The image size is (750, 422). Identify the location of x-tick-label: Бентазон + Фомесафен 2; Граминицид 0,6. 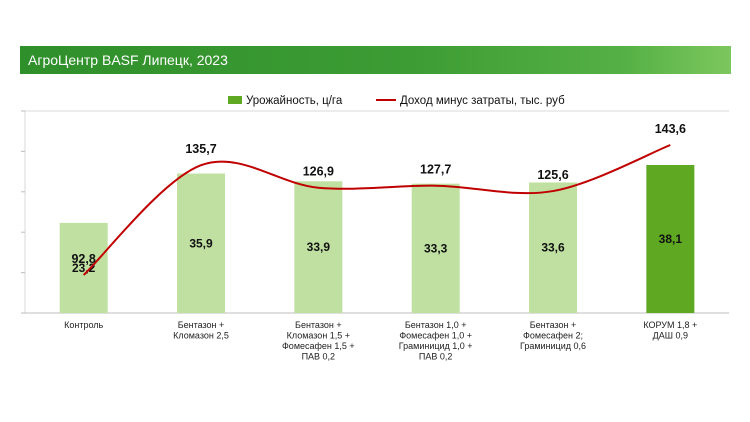
(553, 335).